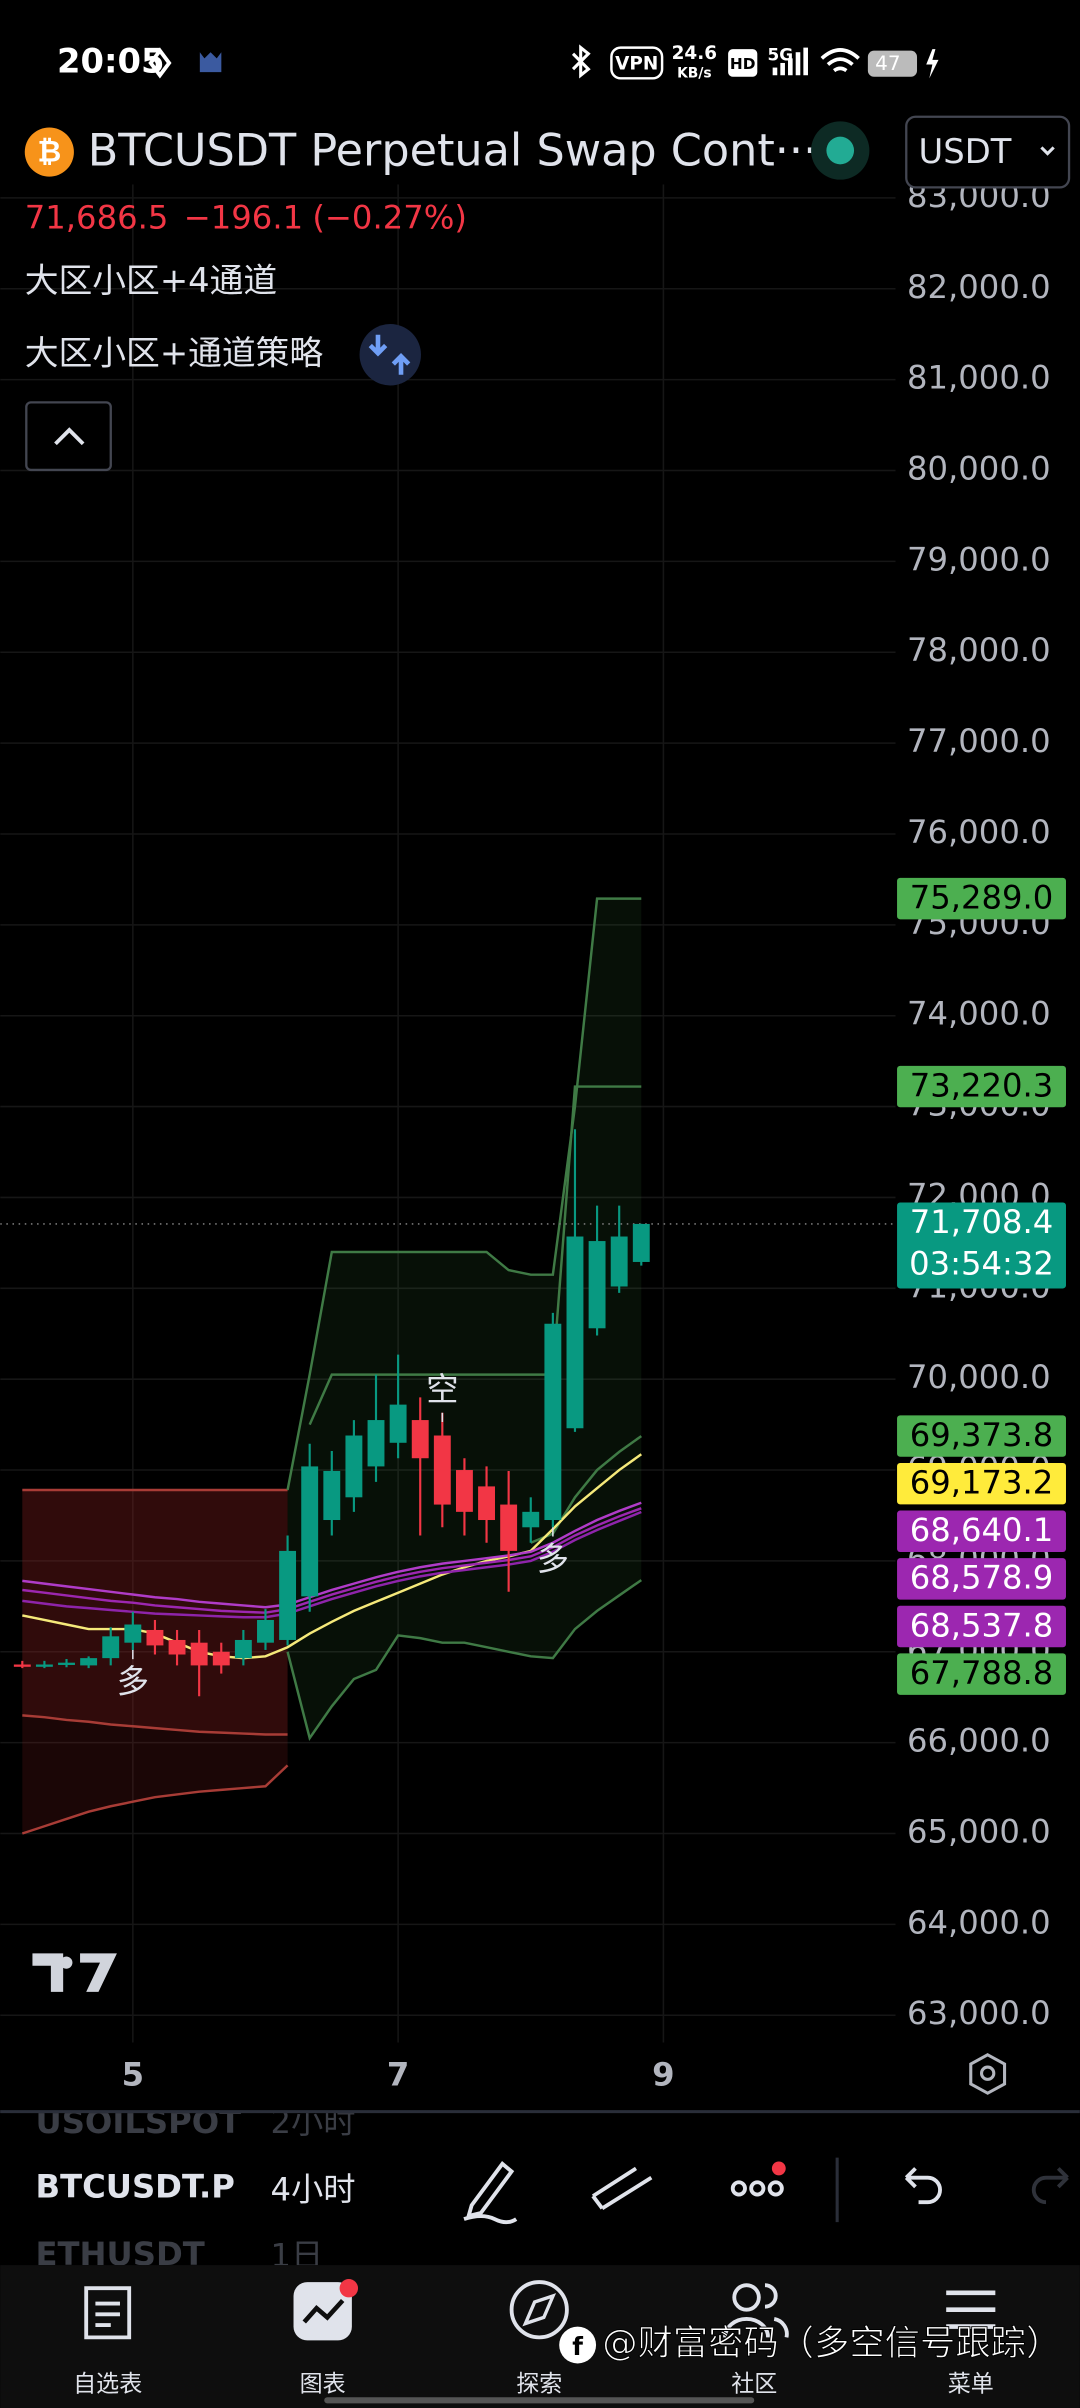 This screenshot has height=2408, width=1080. Describe the element at coordinates (988, 2074) in the screenshot. I see `settings-icon` at that location.